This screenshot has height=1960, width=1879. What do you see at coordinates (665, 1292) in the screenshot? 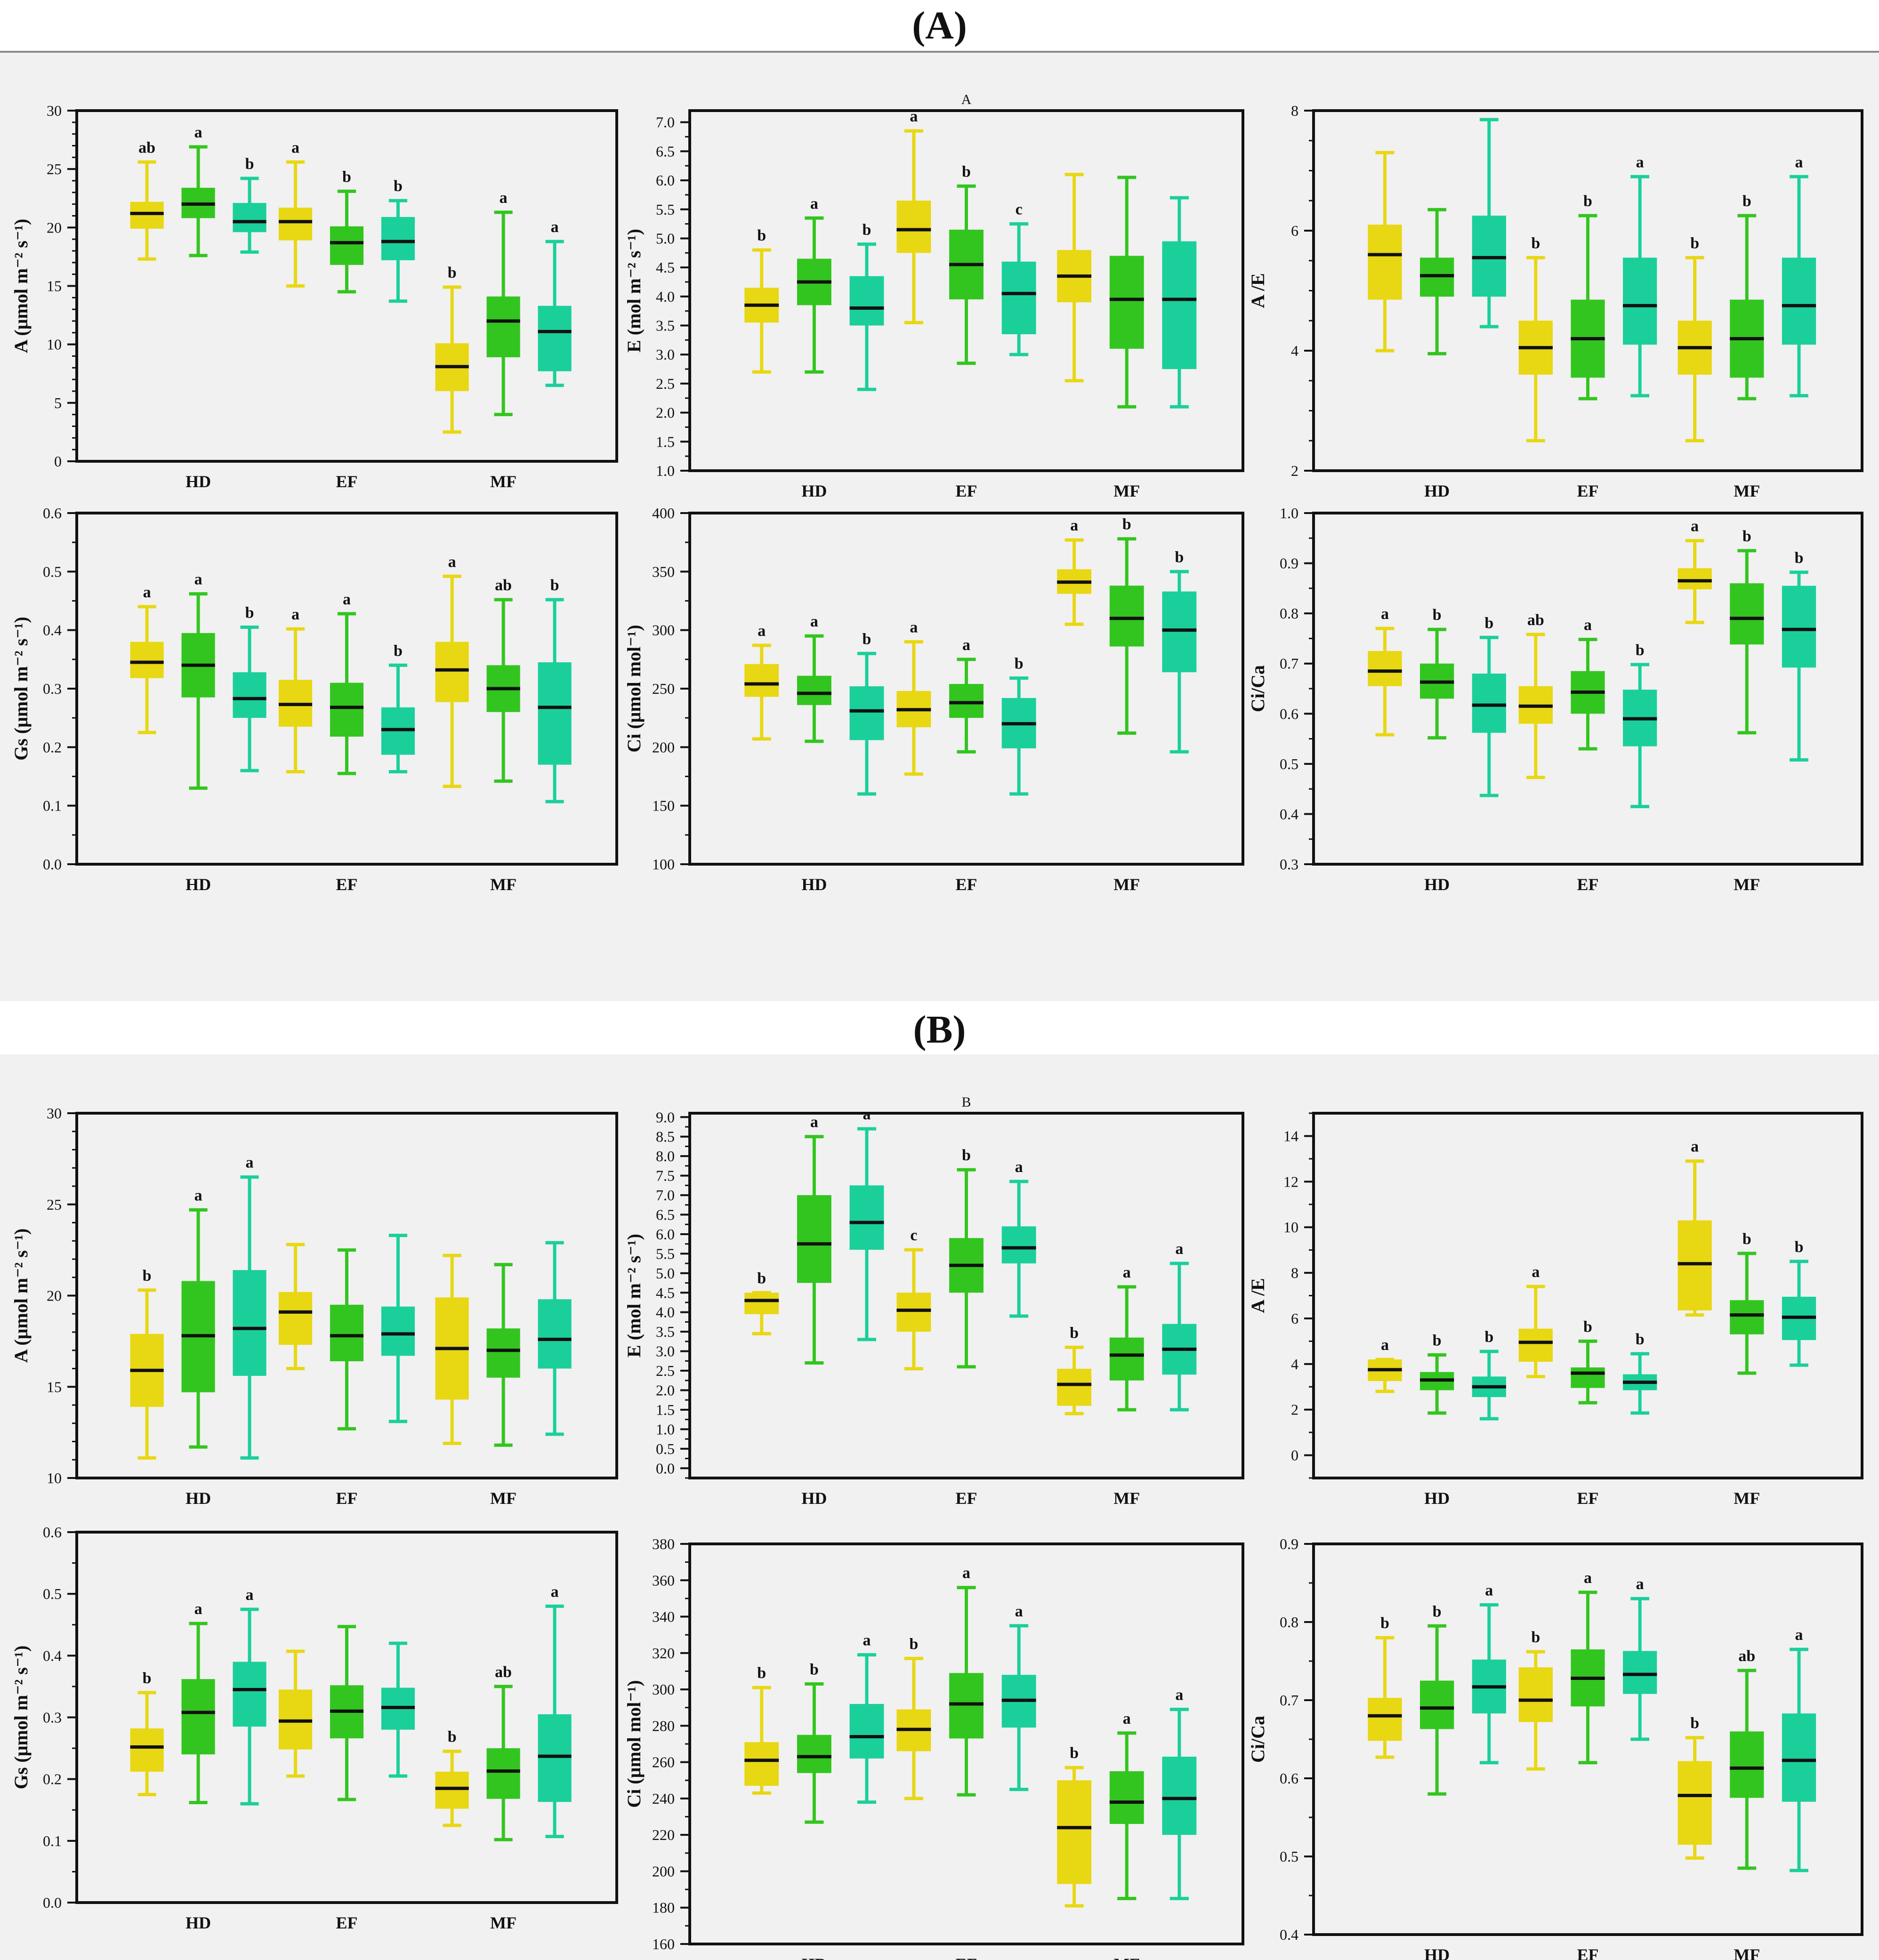
I see `y-tick-label: 4.5` at bounding box center [665, 1292].